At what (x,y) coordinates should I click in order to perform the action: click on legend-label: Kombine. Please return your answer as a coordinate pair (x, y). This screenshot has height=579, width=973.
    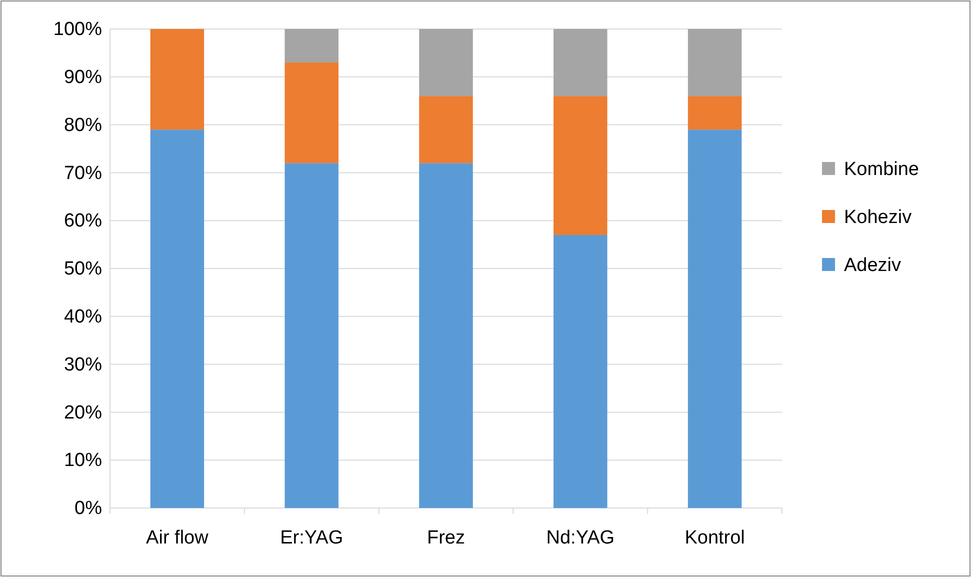
    Looking at the image, I should click on (881, 169).